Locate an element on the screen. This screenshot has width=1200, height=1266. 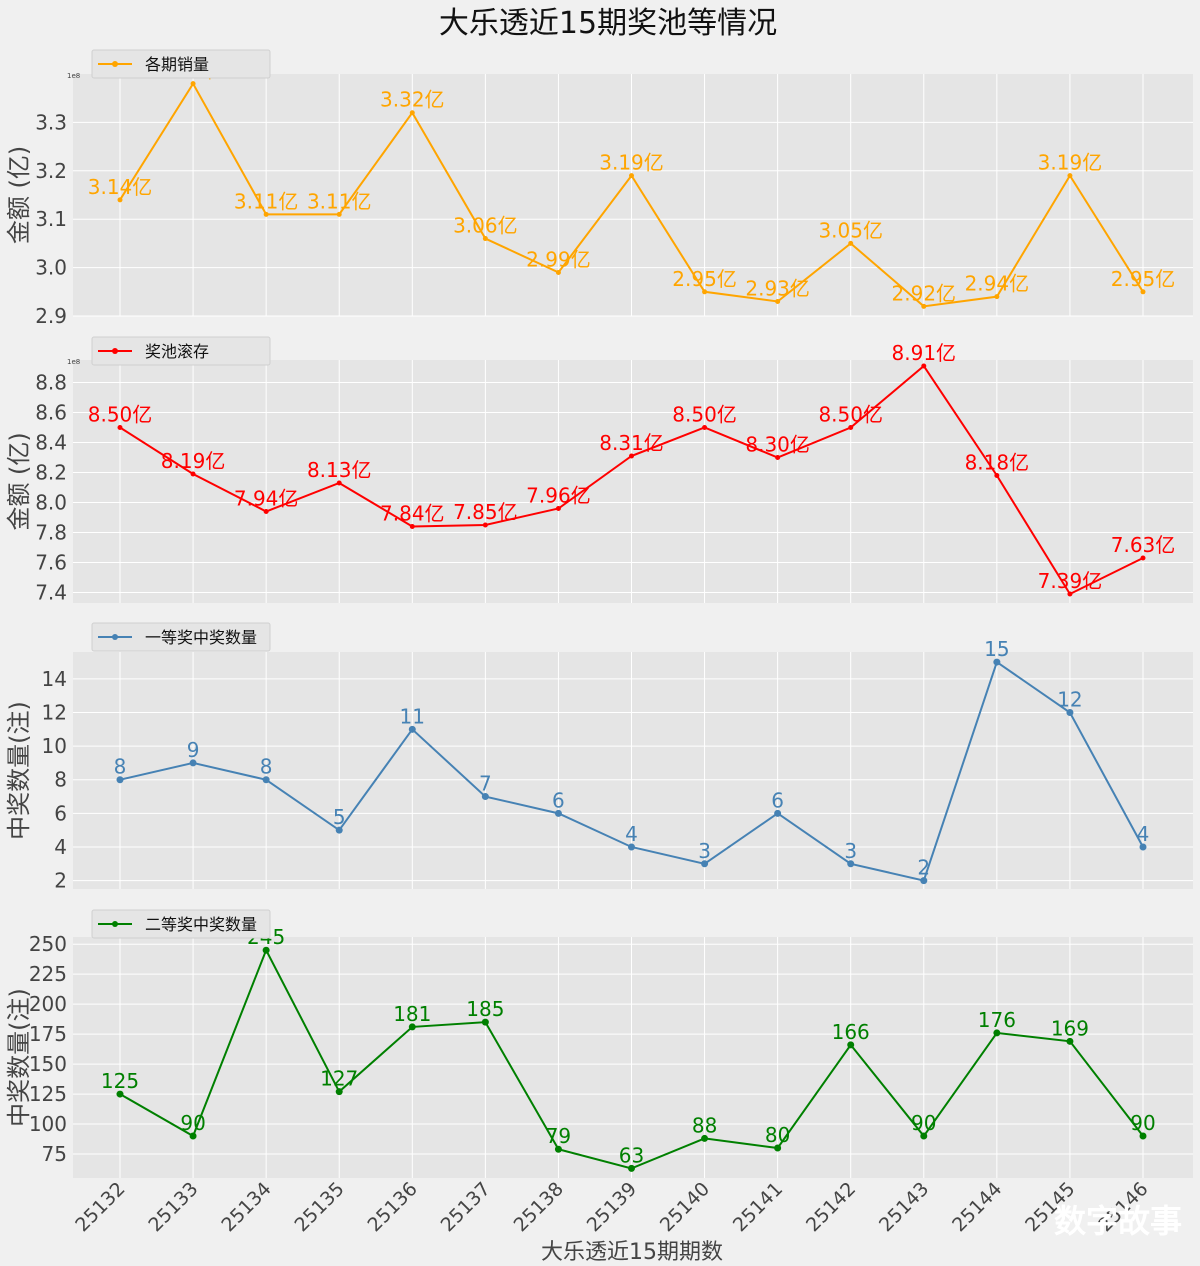
y-tick-label: 8.0 is located at coordinates (51, 503).